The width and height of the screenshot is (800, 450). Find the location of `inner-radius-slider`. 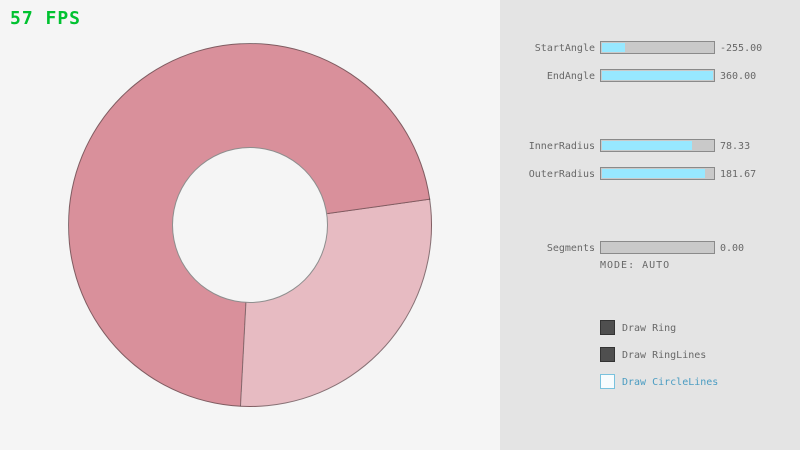

inner-radius-slider is located at coordinates (657, 145).